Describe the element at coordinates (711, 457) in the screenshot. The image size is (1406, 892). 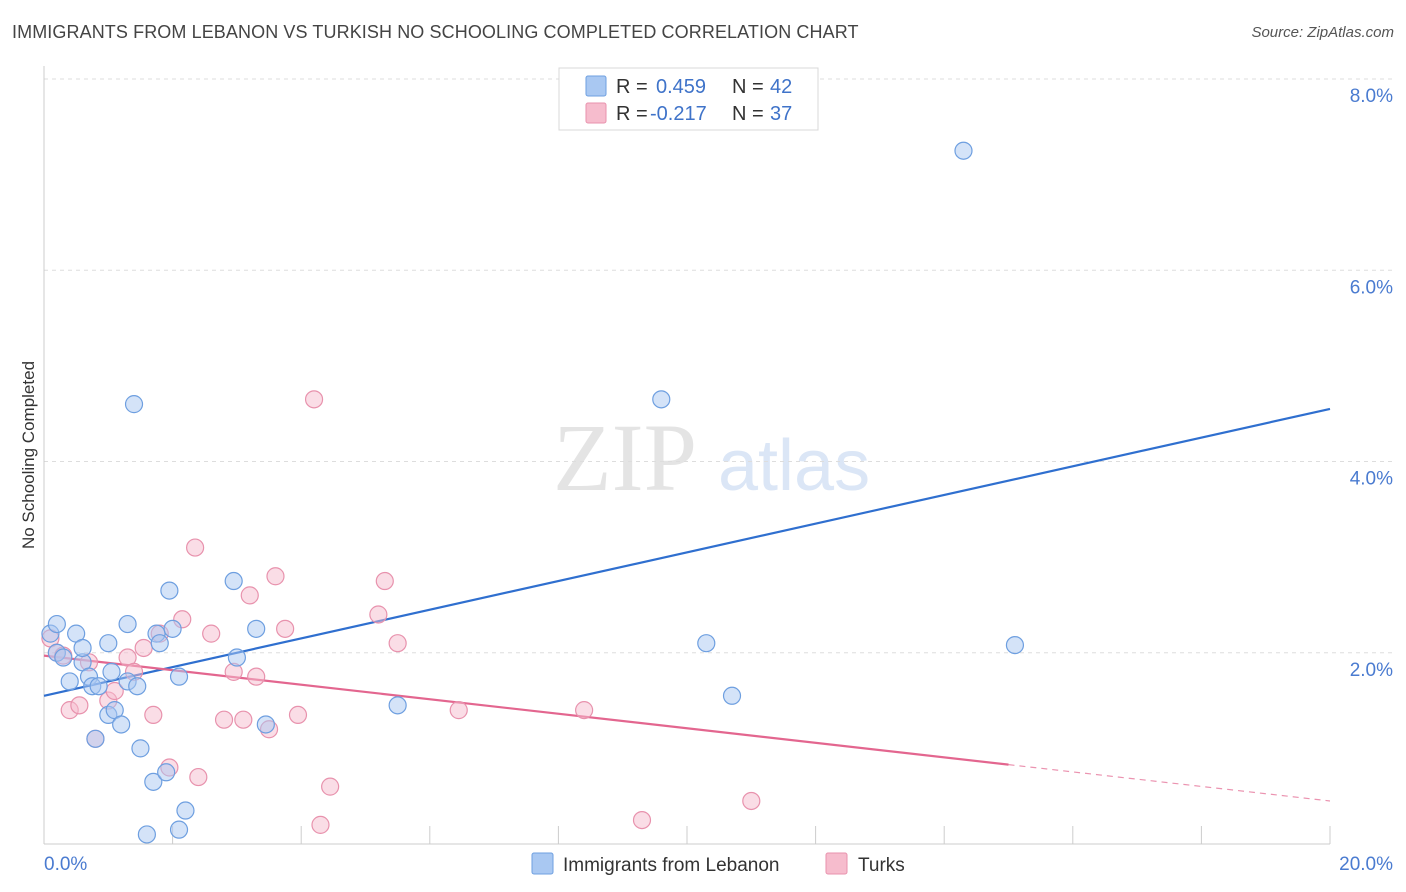
I see `watermark: ZIP atlas` at that location.